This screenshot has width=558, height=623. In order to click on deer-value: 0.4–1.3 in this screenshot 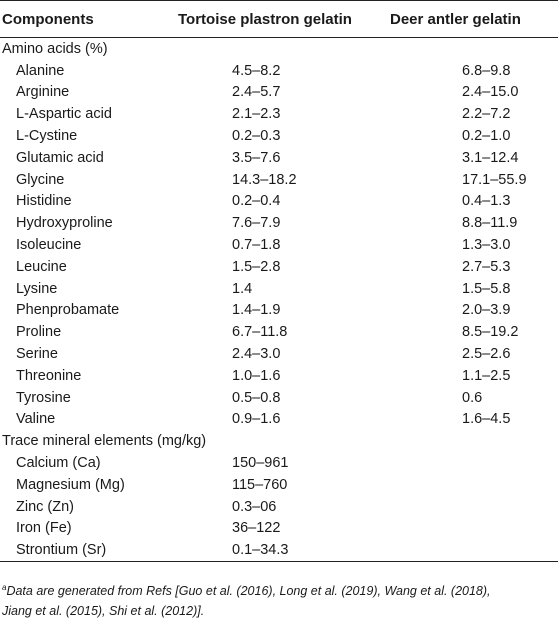, I will do `click(486, 201)`.